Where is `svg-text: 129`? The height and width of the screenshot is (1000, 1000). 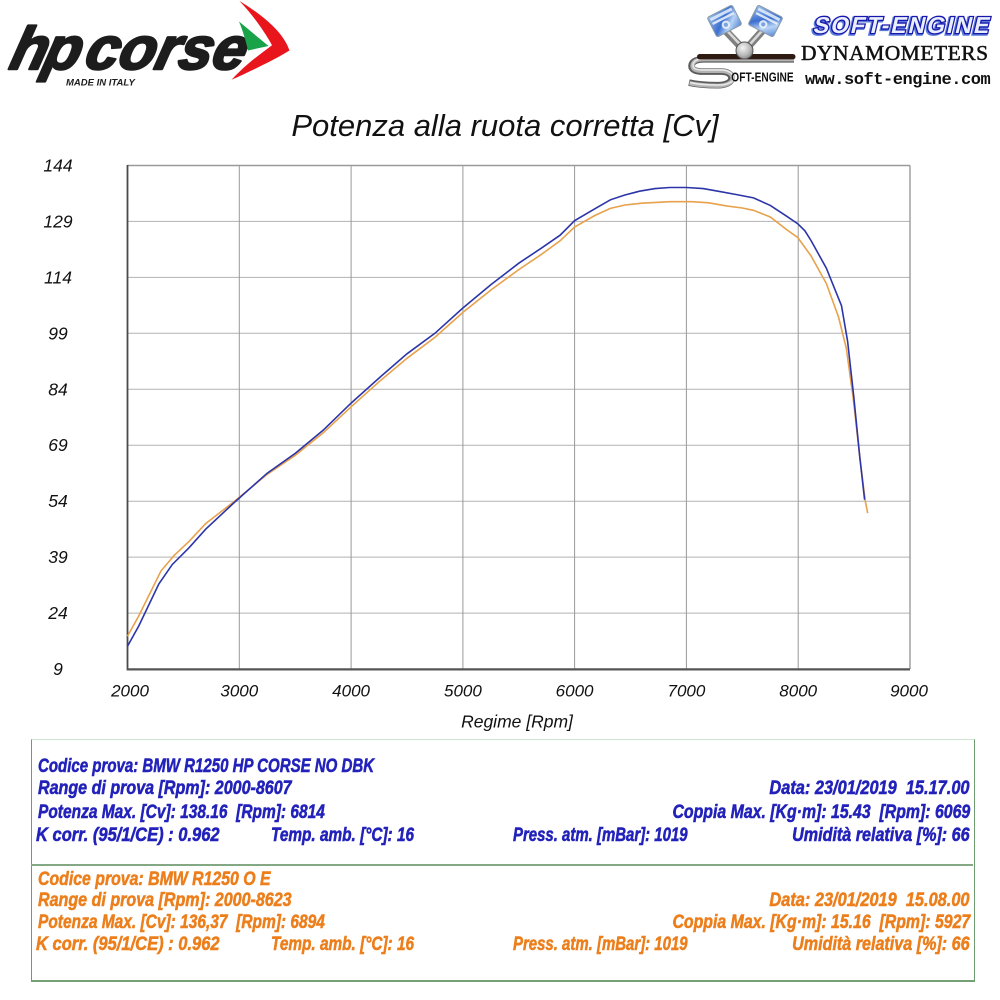
svg-text: 129 is located at coordinates (57, 221).